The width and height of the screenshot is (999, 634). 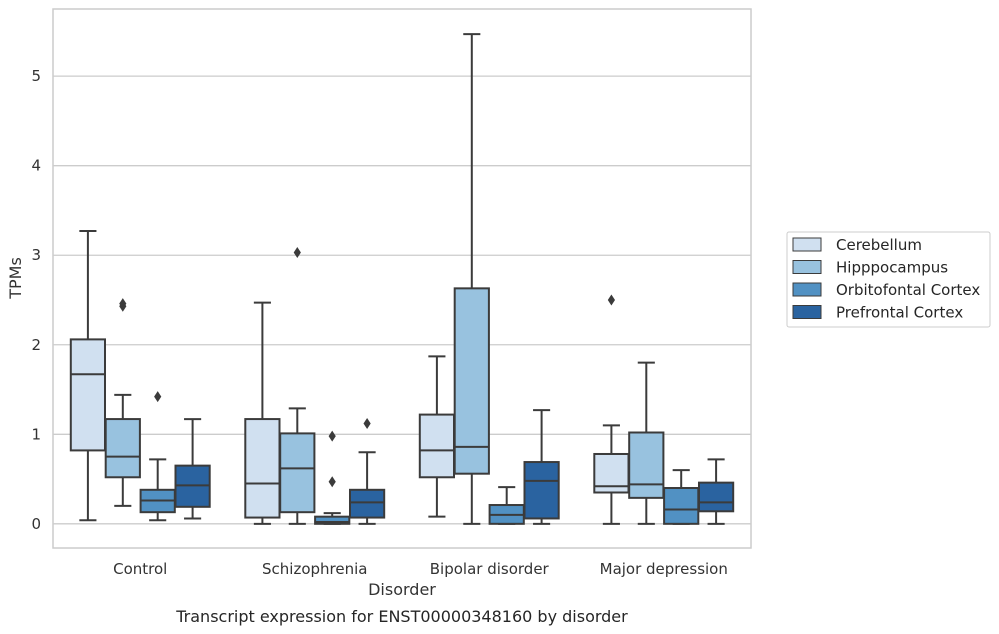 What do you see at coordinates (879, 245) in the screenshot?
I see `legend-label-0: Cerebellum` at bounding box center [879, 245].